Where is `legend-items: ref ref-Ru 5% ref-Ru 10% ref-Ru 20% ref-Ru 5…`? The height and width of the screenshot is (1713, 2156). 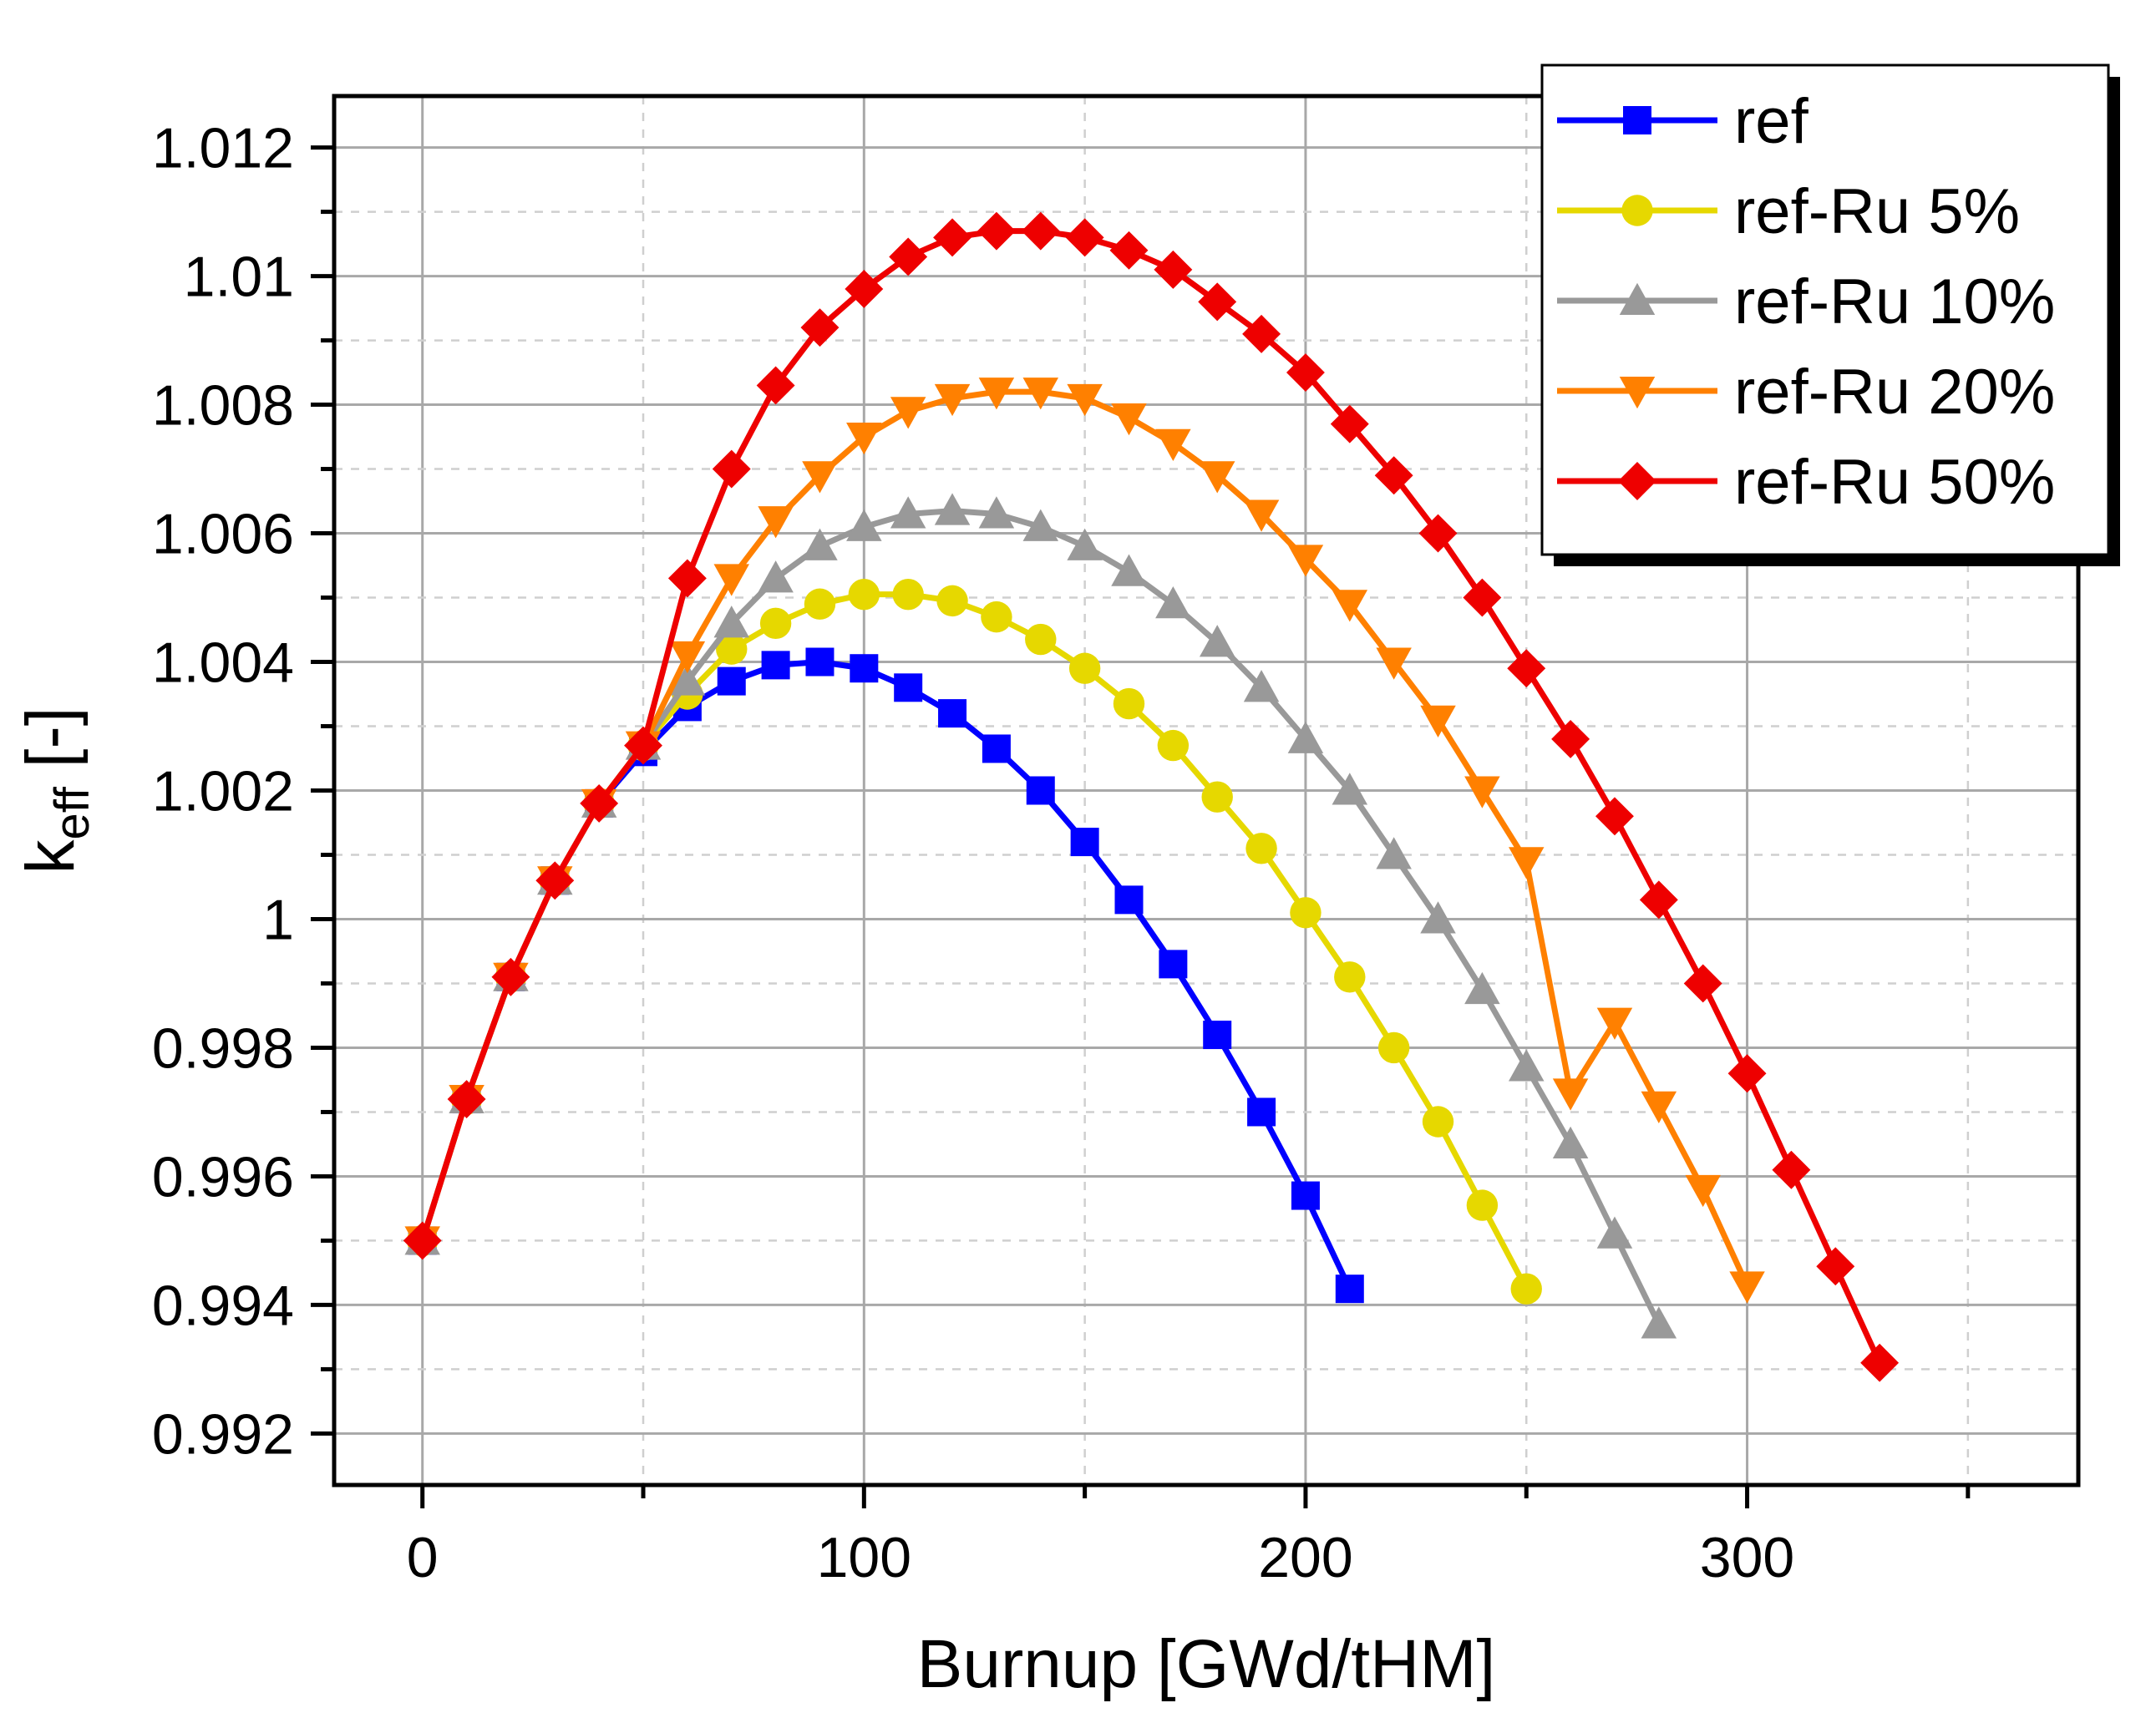
legend-items: ref ref-Ru 5% ref-Ru 10% ref-Ru 20% ref-Ru 5… is located at coordinates (1806, 302).